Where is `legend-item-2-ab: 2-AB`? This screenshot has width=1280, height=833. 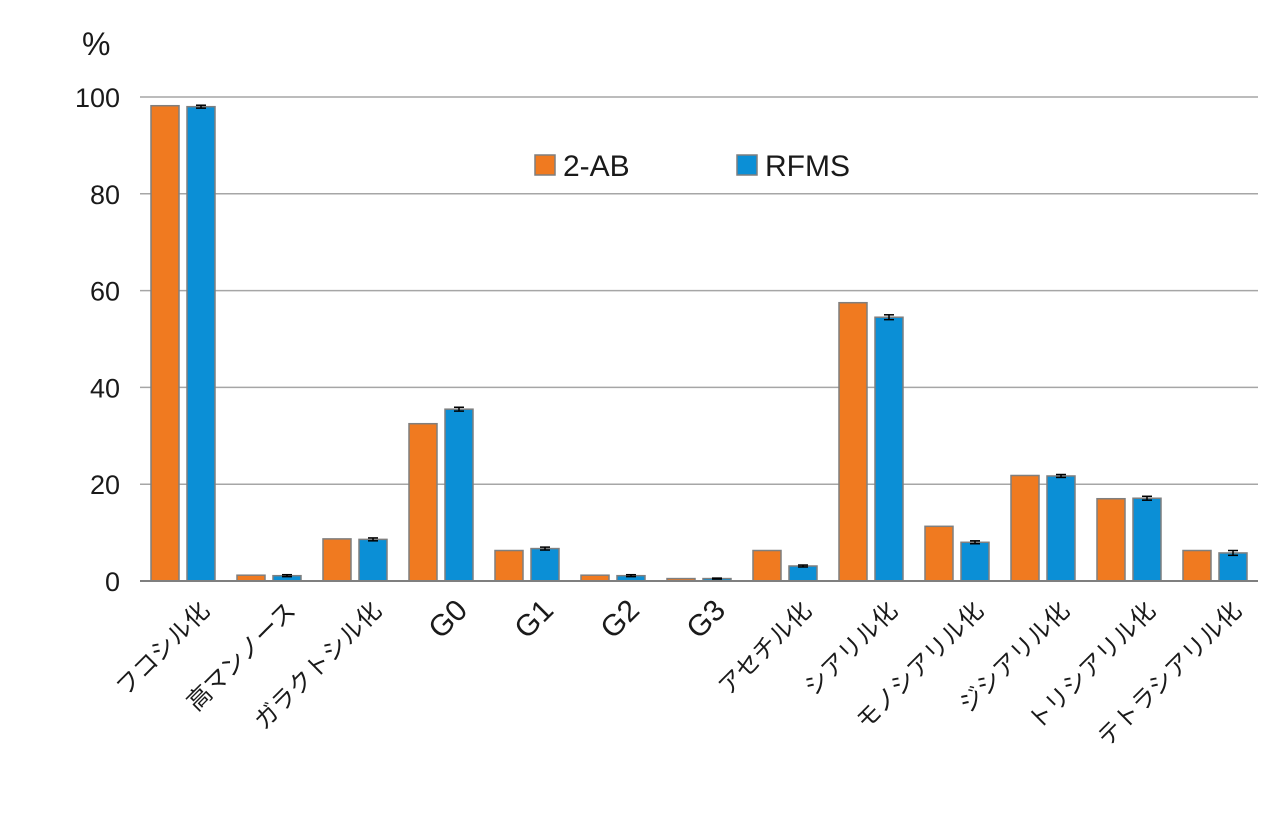 legend-item-2-ab: 2-AB is located at coordinates (582, 166).